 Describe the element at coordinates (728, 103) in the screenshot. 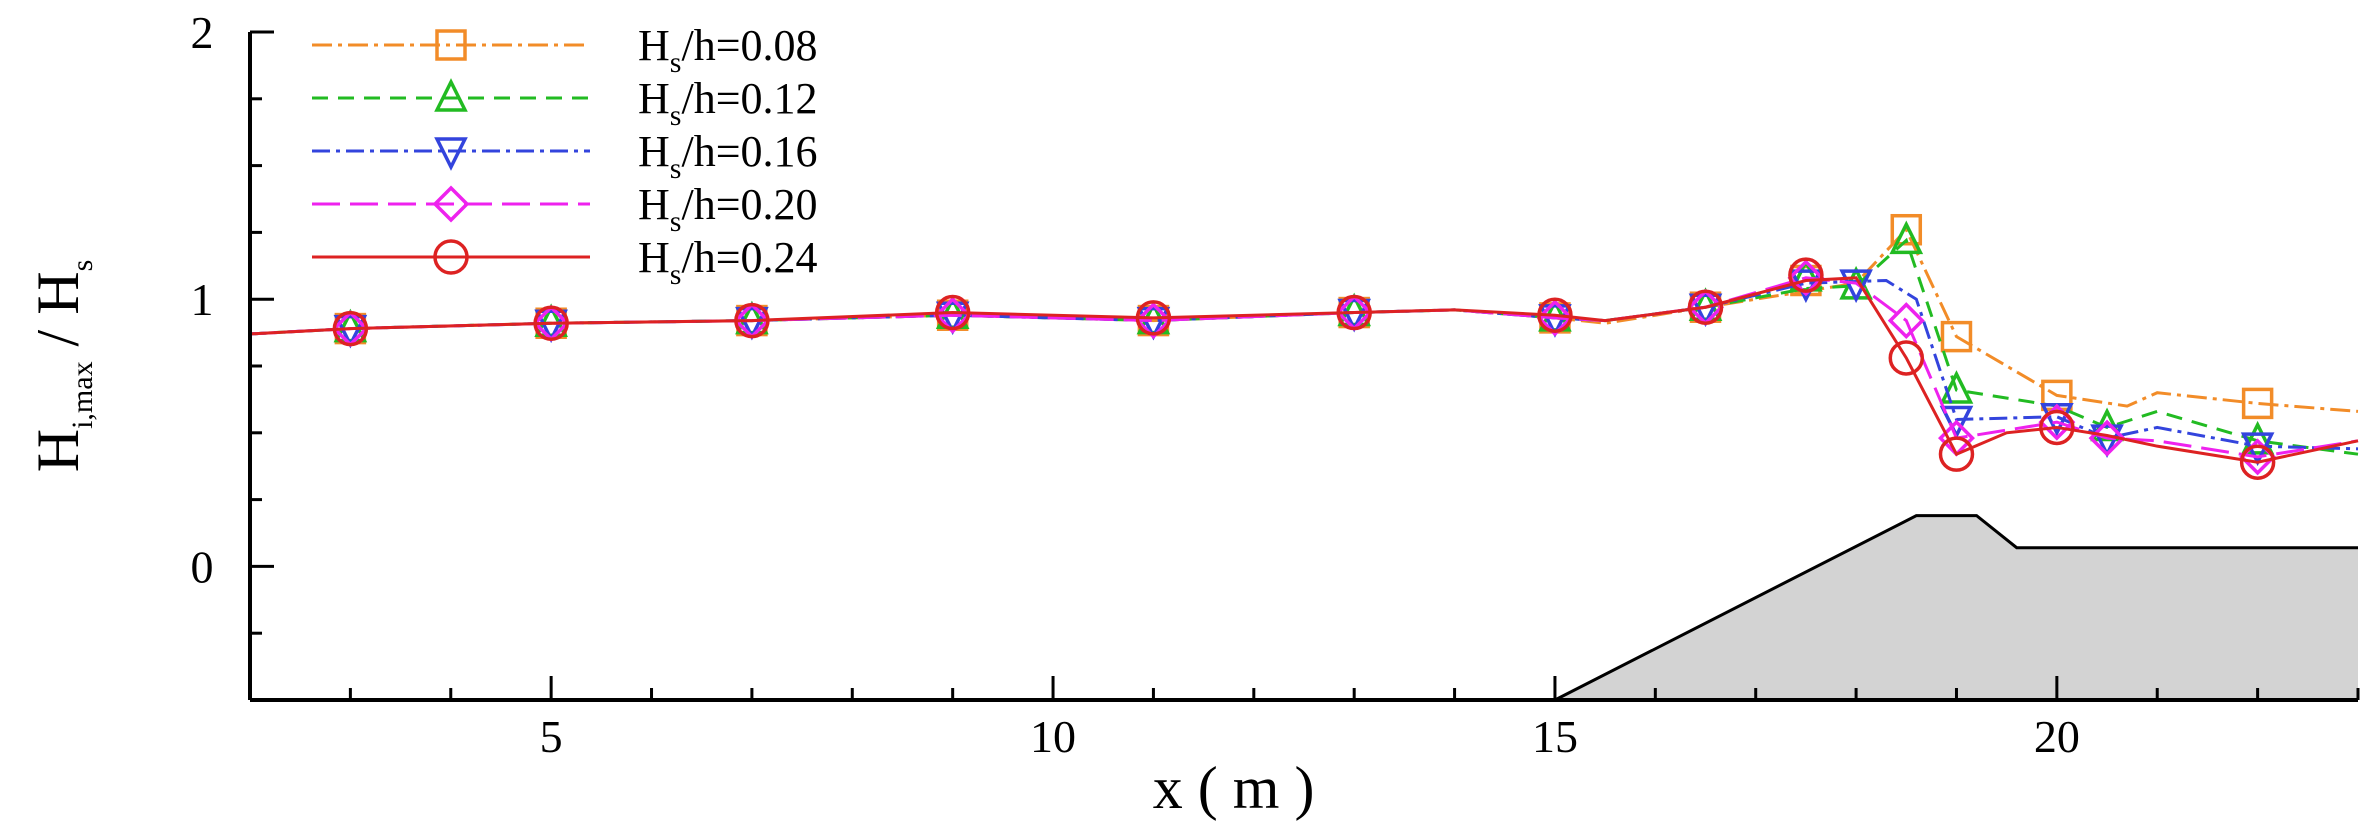

I see `legend-label: Hs/h=0.12` at that location.